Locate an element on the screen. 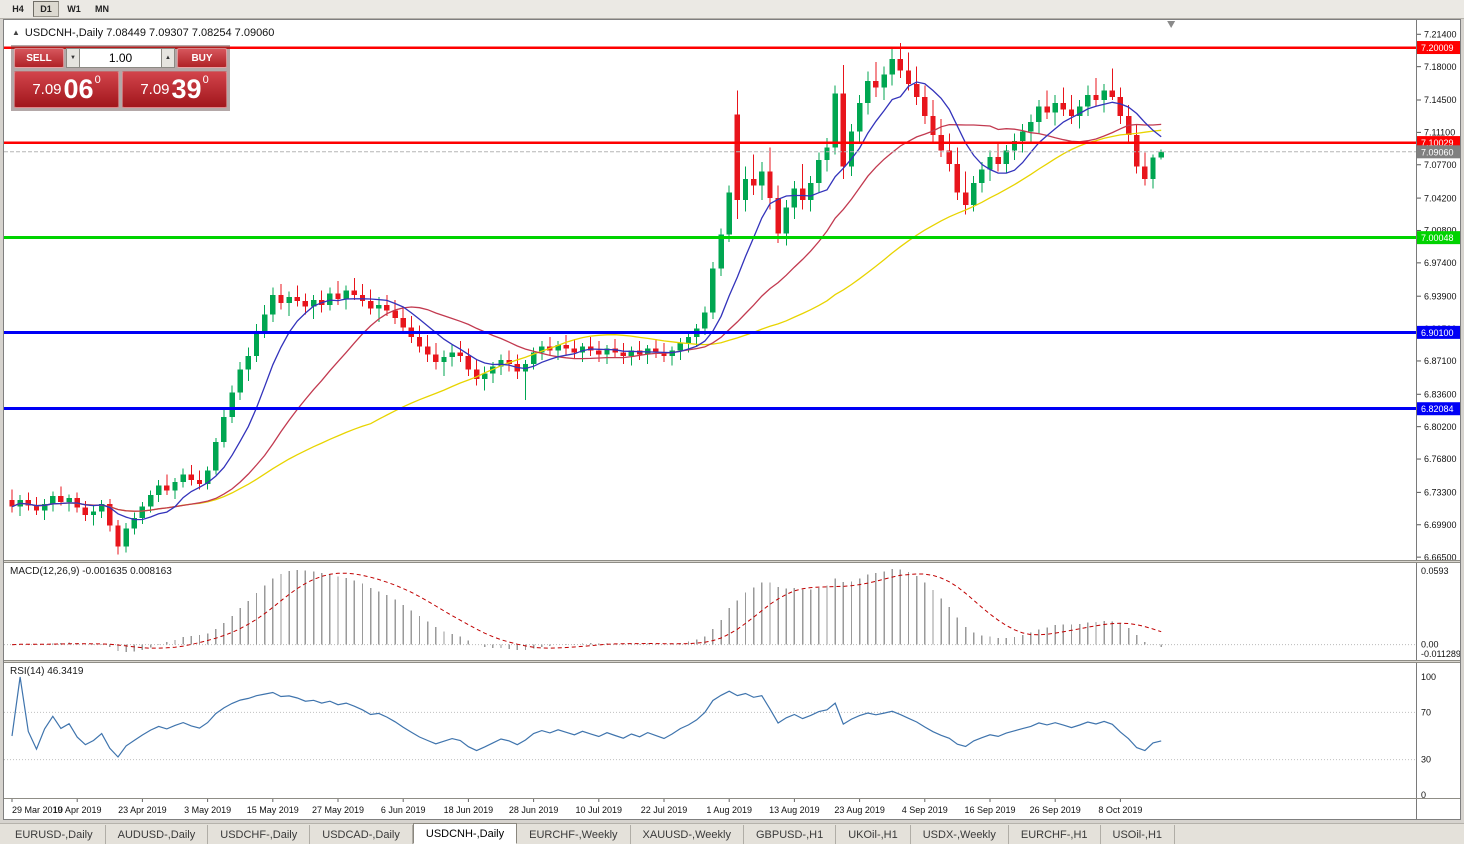 The width and height of the screenshot is (1464, 844). svg-text: 7.14500 is located at coordinates (1440, 100).